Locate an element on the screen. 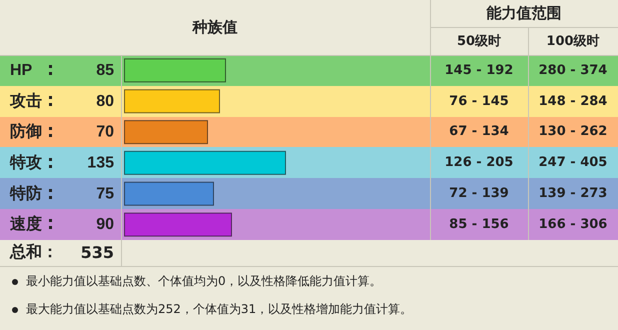  y-tick-label: 速度 is located at coordinates (26, 224).